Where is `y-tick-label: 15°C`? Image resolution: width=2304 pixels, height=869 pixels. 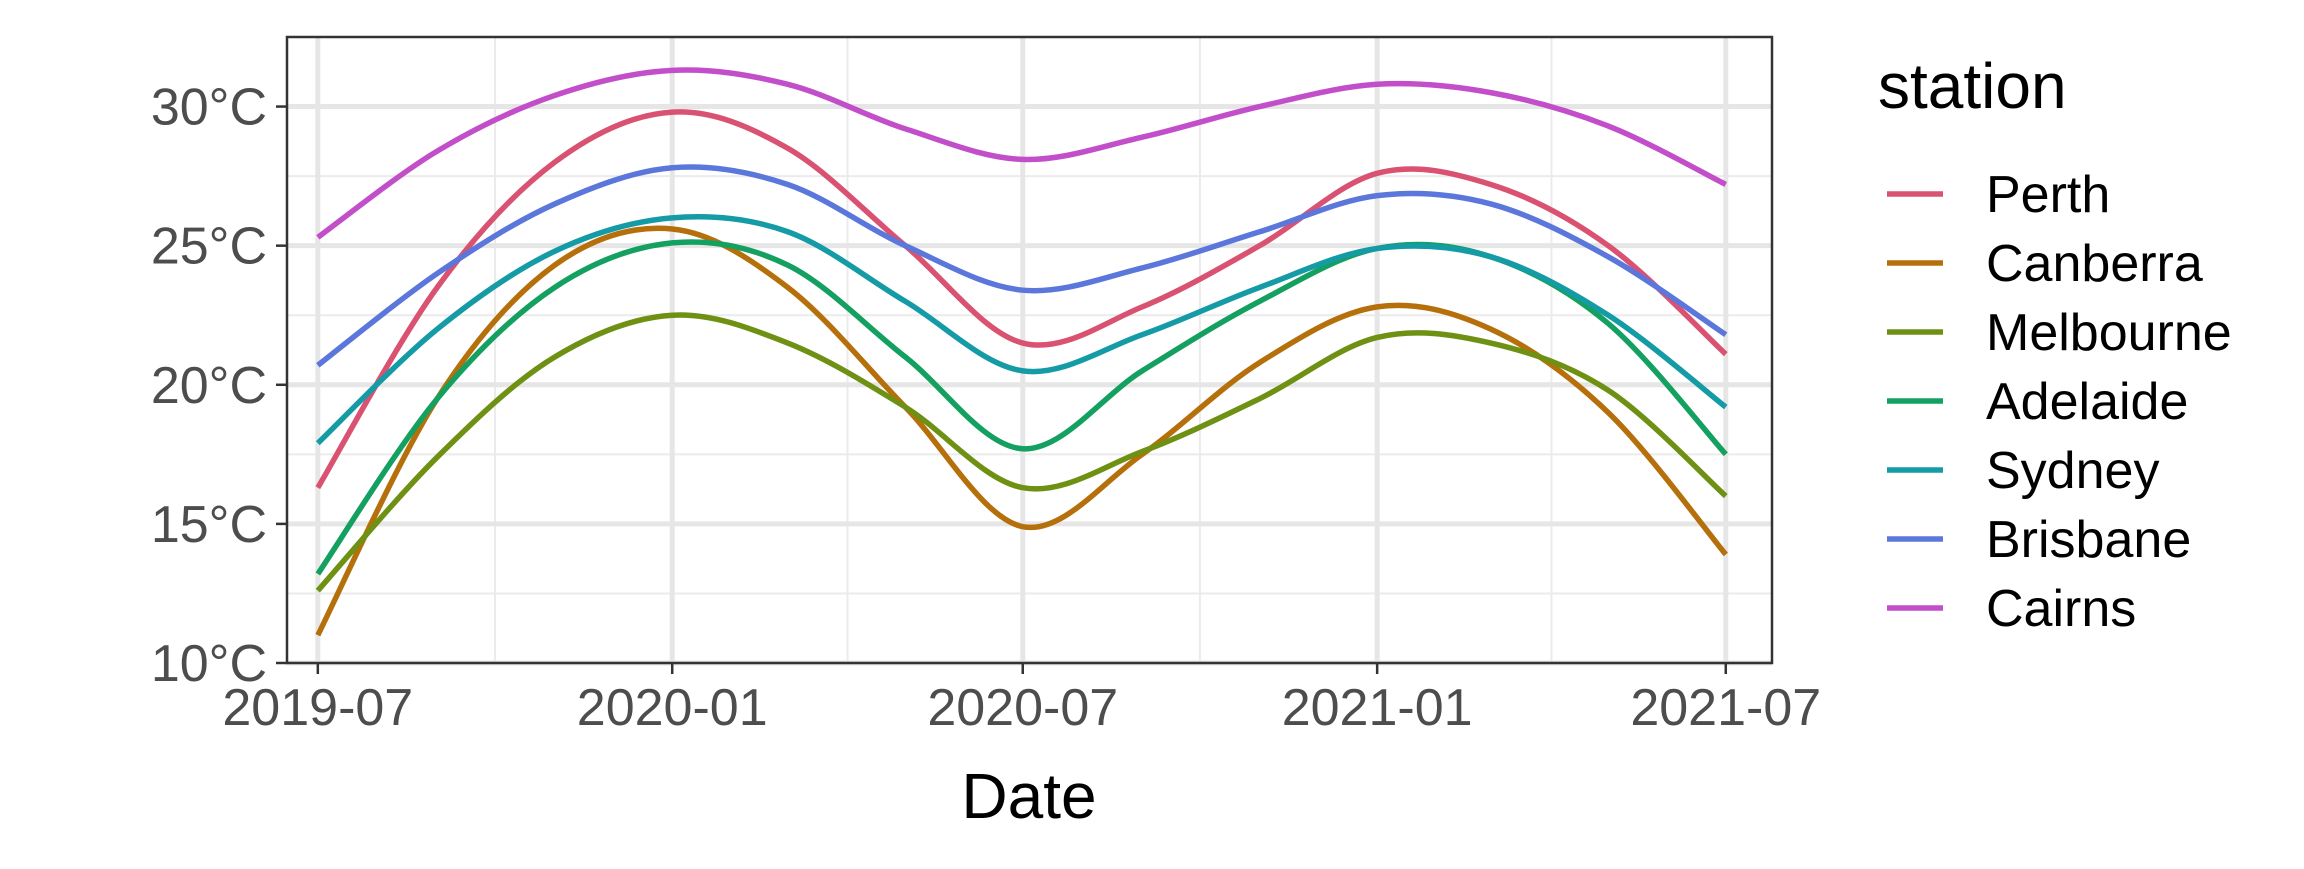
y-tick-label: 15°C is located at coordinates (209, 525).